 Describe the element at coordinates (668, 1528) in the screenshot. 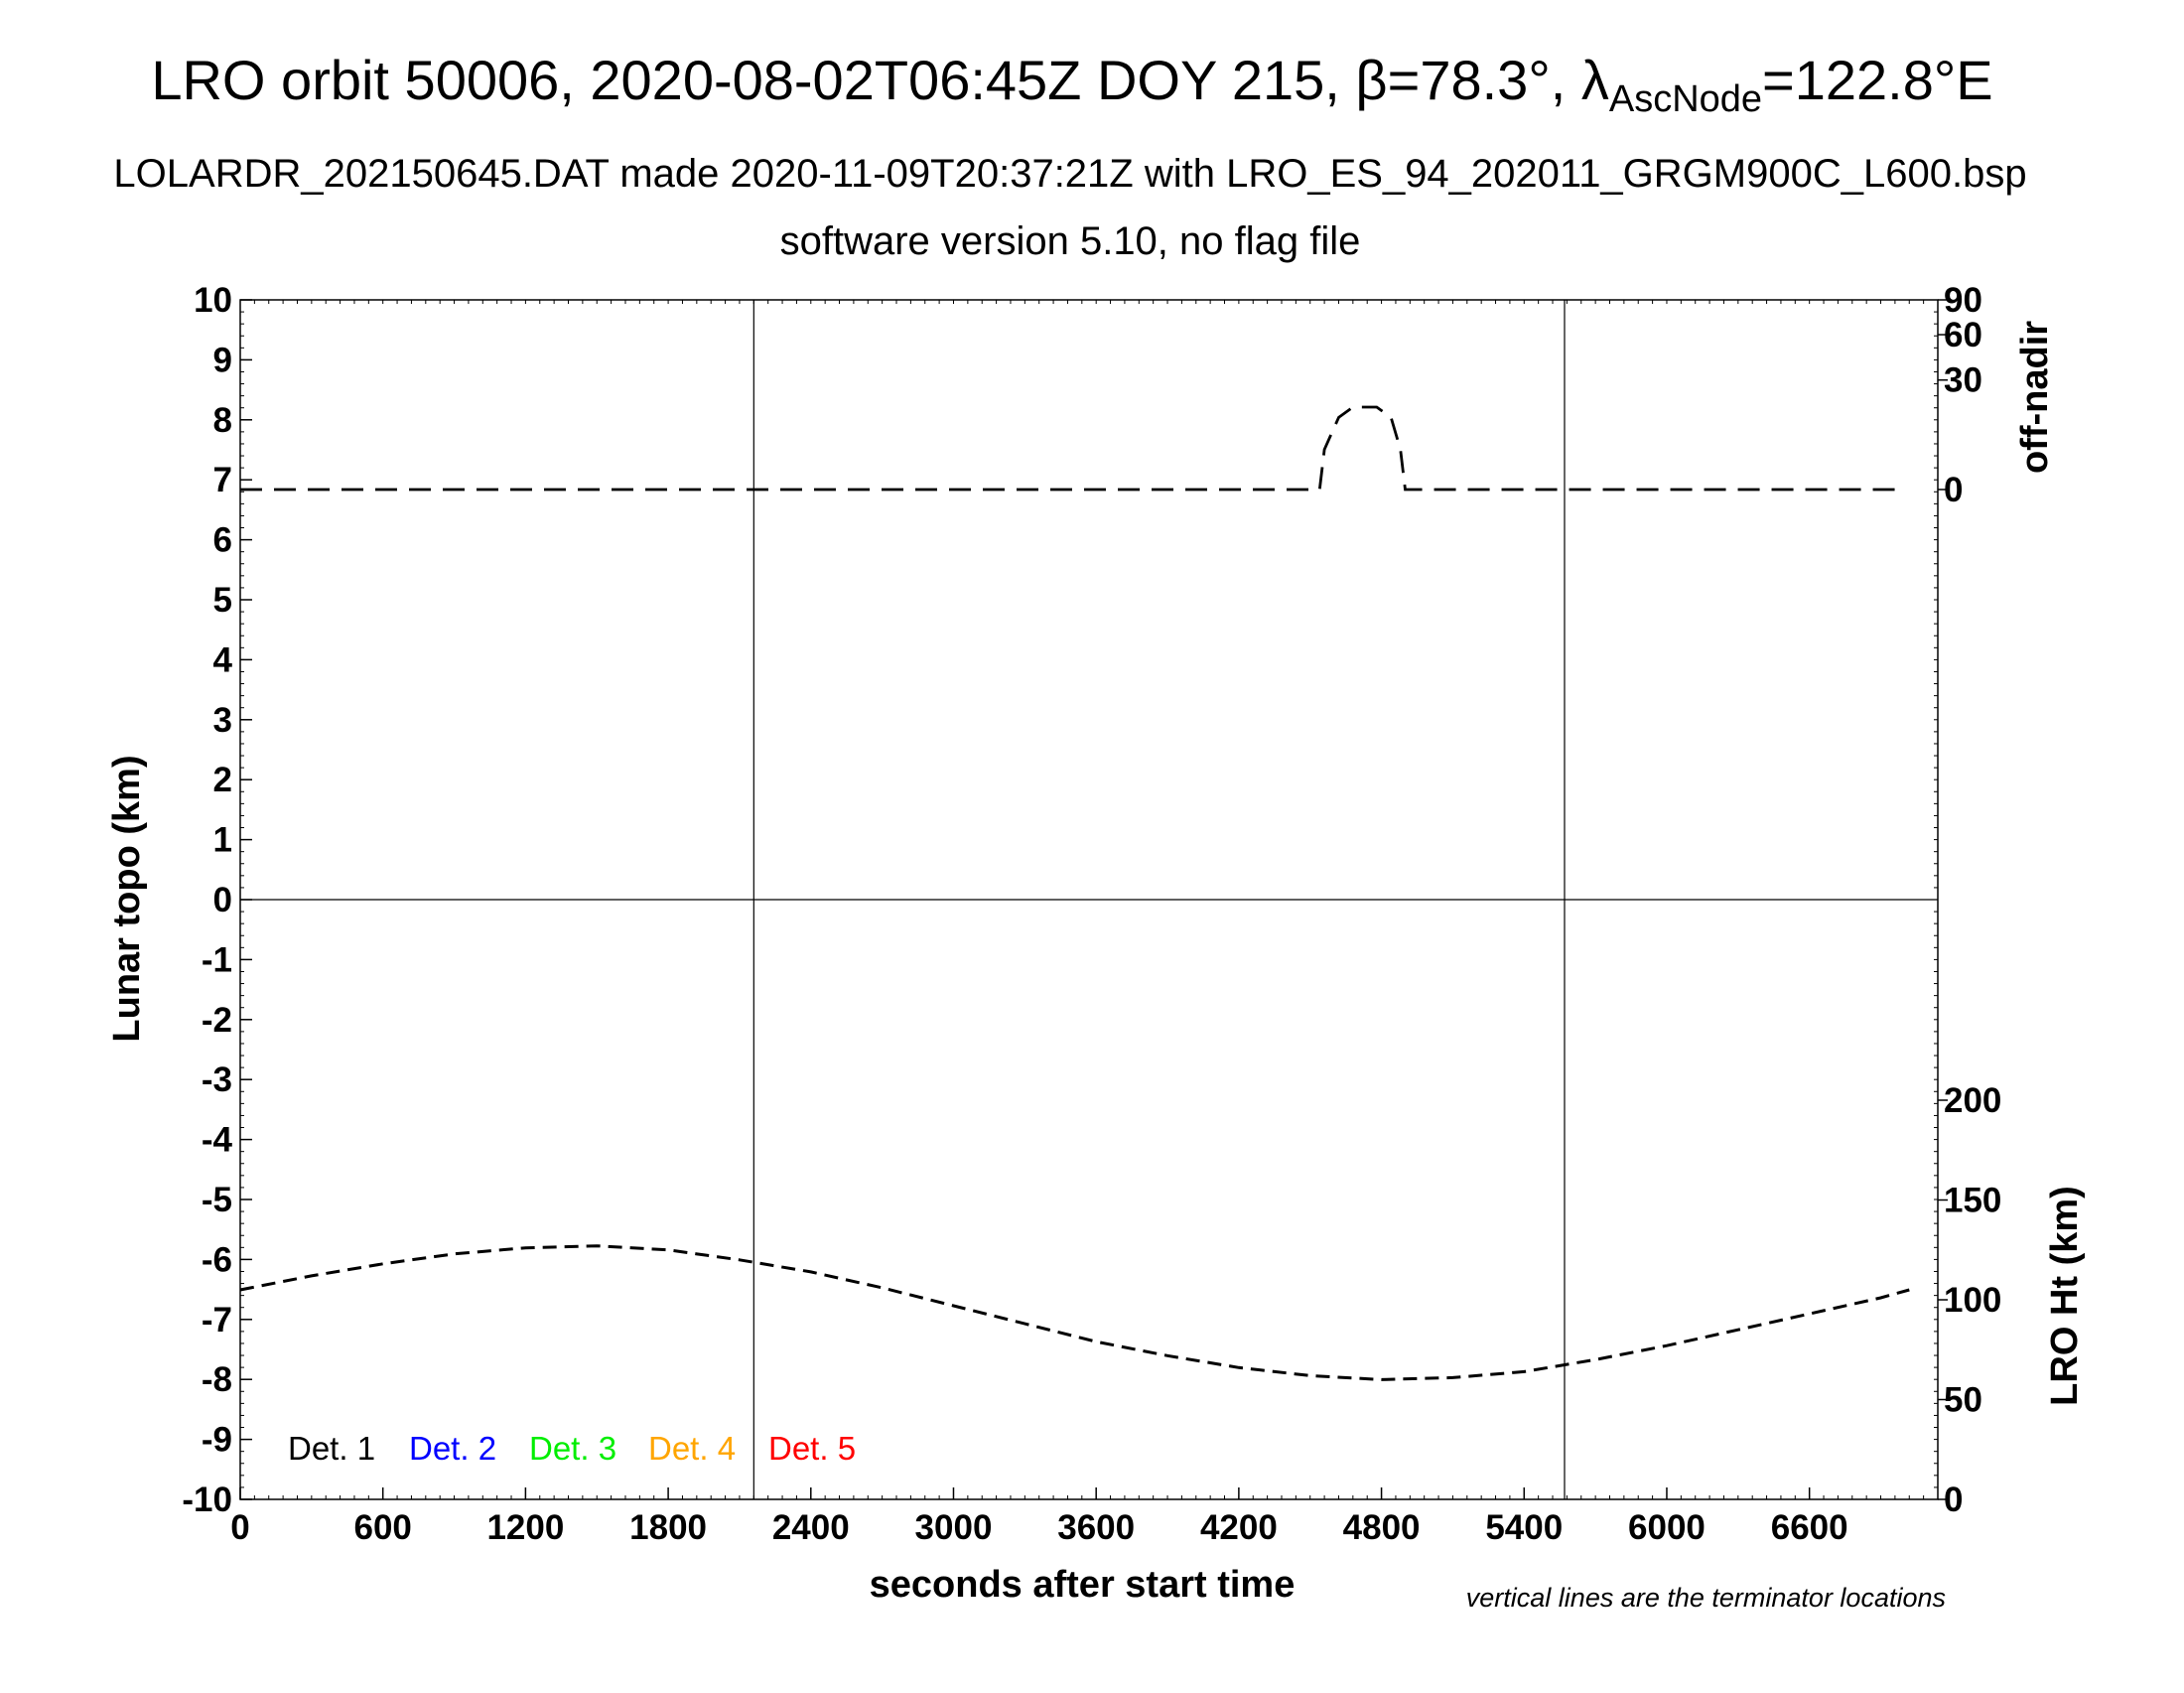

I see `x-tick-label: 1800` at that location.